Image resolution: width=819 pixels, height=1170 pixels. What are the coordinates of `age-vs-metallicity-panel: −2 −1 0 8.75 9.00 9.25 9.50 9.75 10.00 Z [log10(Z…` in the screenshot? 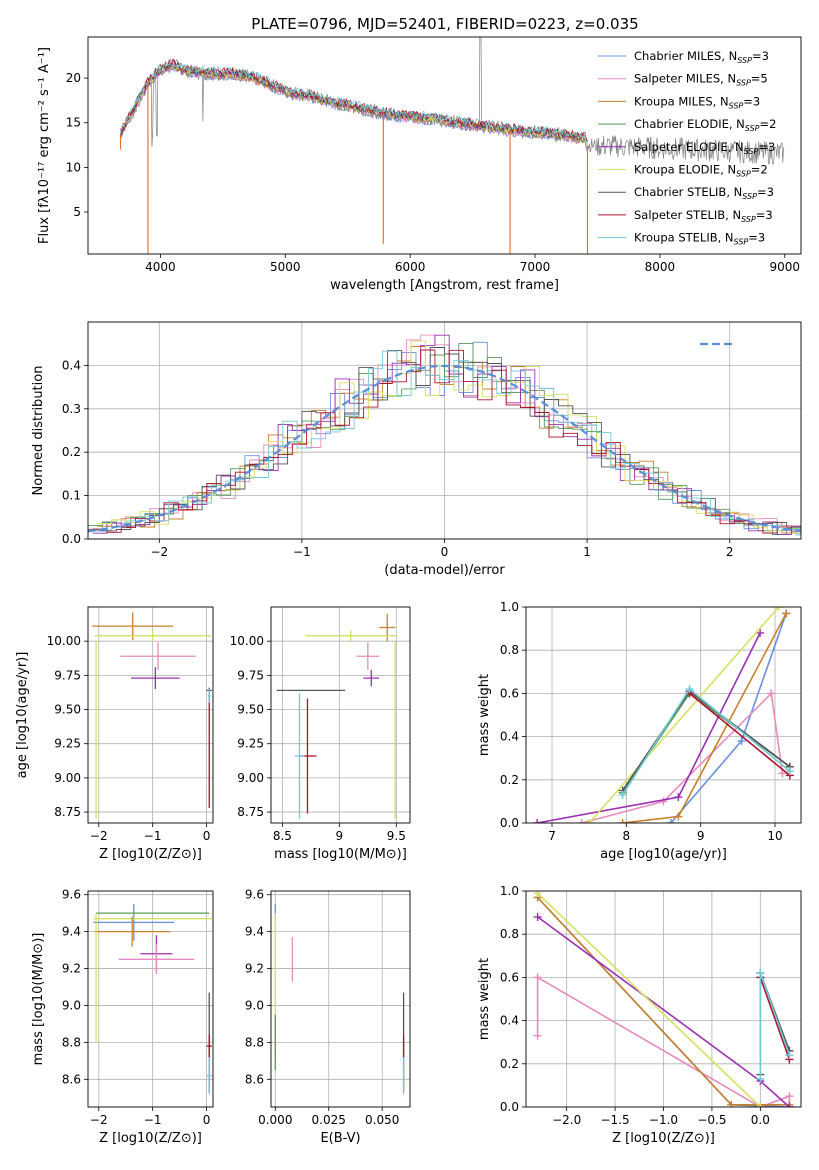 It's located at (114, 734).